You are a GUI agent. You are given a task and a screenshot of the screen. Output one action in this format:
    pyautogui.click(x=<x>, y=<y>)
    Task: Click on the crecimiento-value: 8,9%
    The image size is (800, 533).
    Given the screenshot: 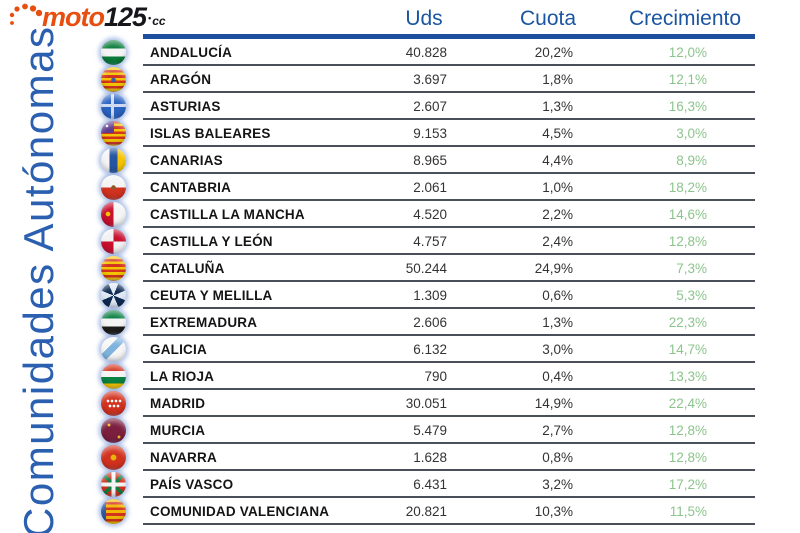 What is the action you would take?
    pyautogui.click(x=691, y=160)
    